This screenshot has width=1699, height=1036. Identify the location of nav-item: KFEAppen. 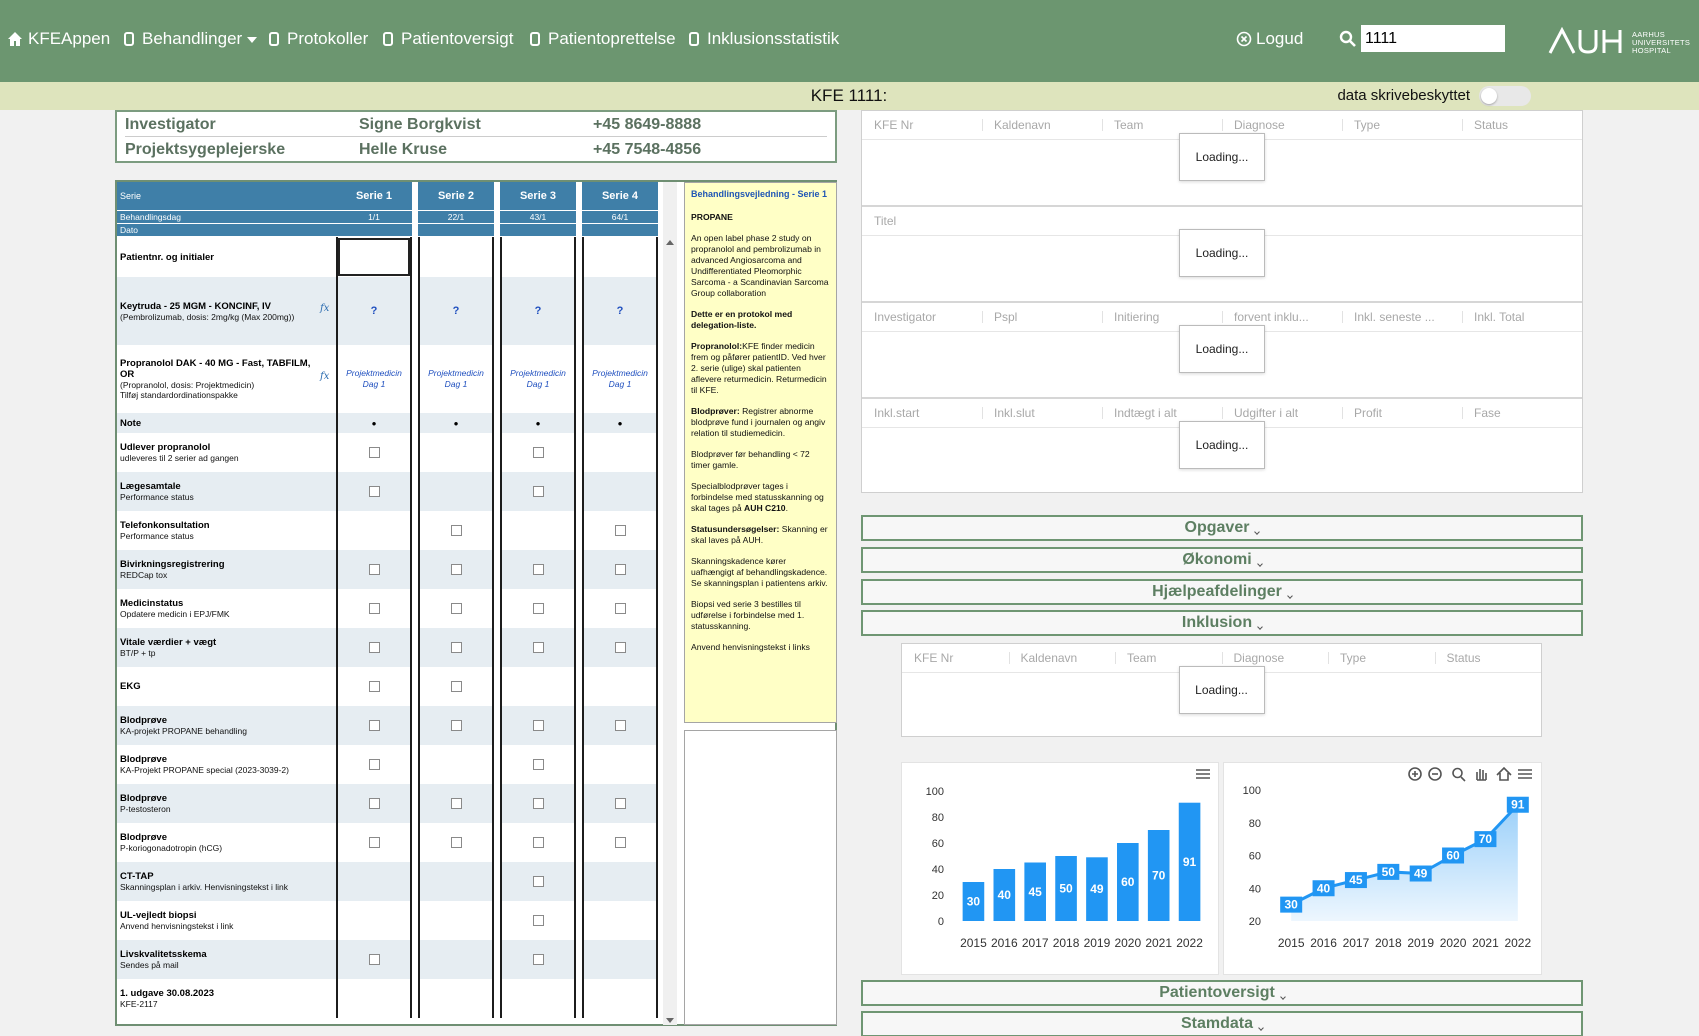
(69, 39).